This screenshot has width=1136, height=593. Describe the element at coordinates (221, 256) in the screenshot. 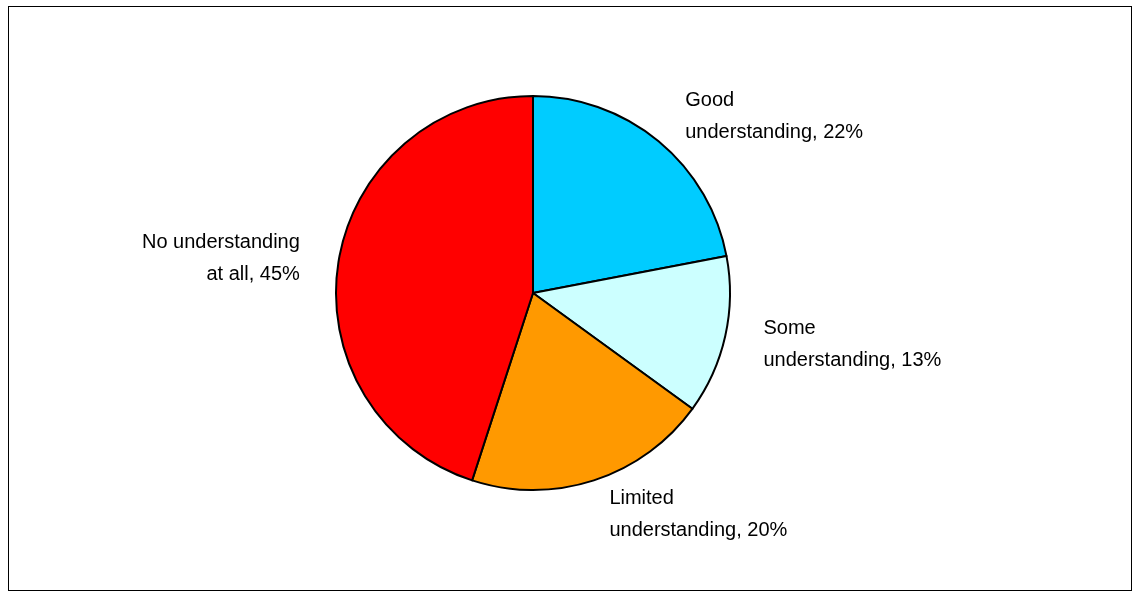

I see `slice-label: No understanding at all, 45%` at that location.